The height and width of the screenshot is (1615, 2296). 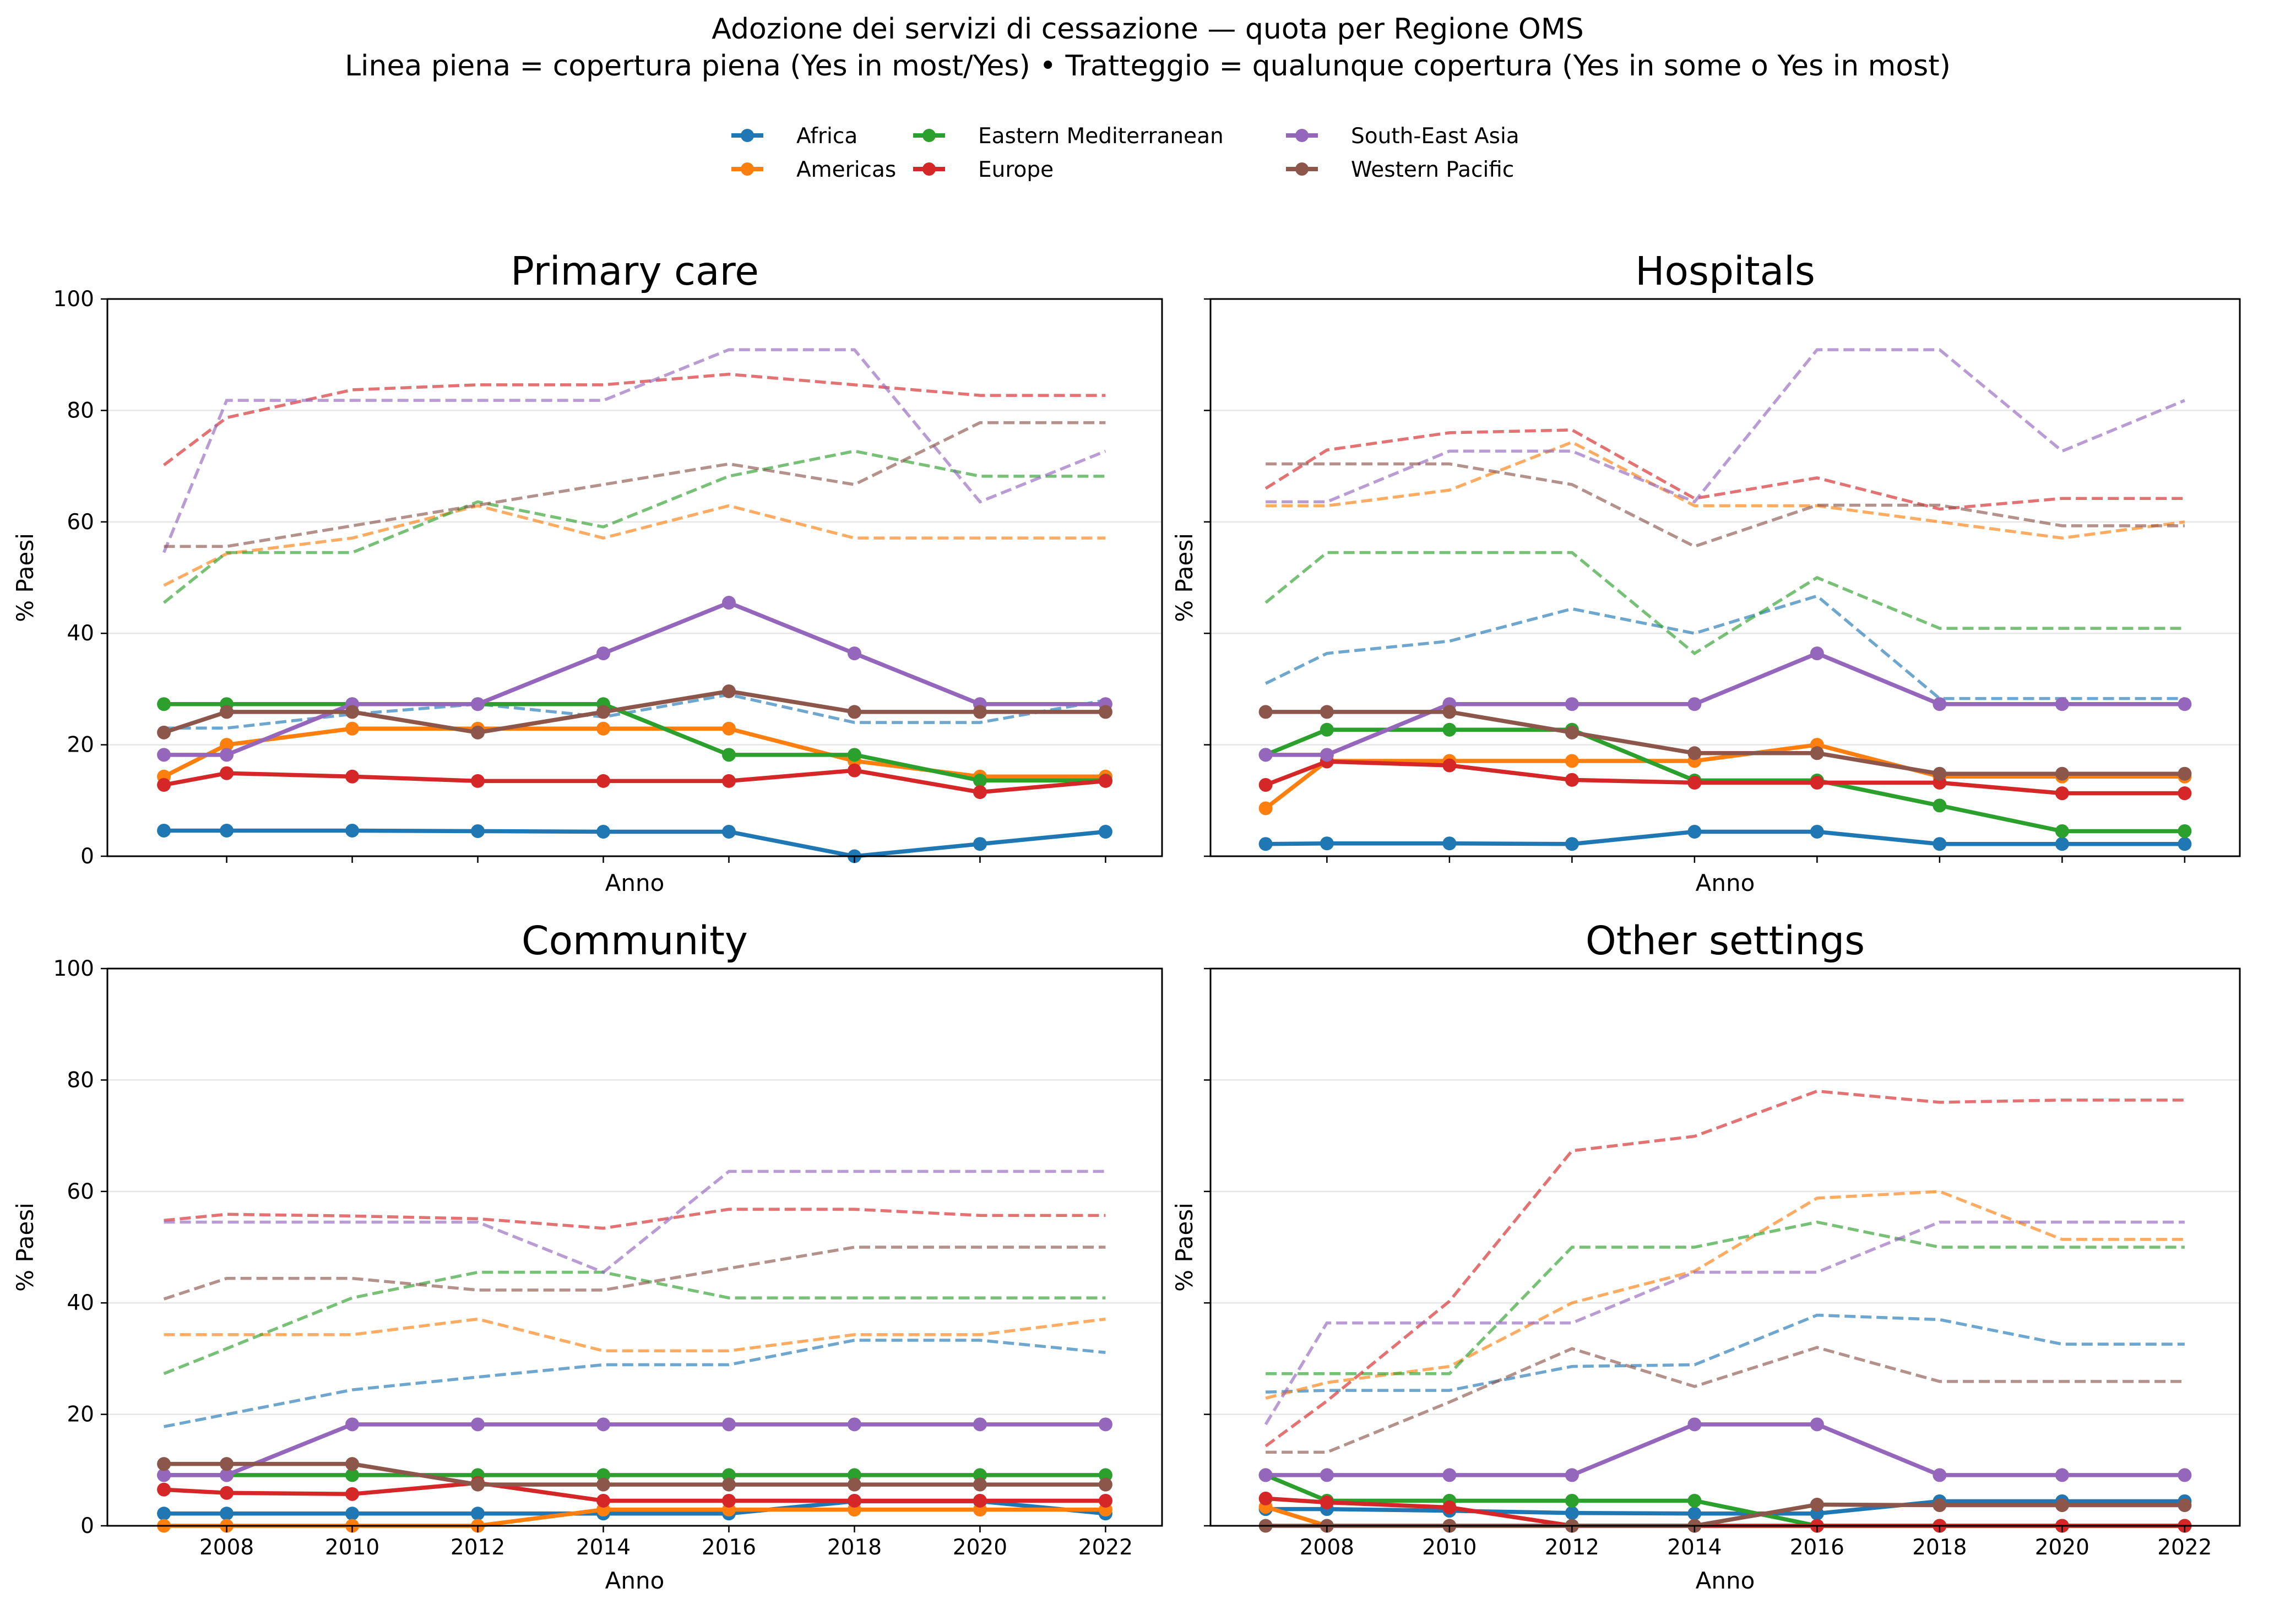 I want to click on panel-title: Community, so click(x=635, y=941).